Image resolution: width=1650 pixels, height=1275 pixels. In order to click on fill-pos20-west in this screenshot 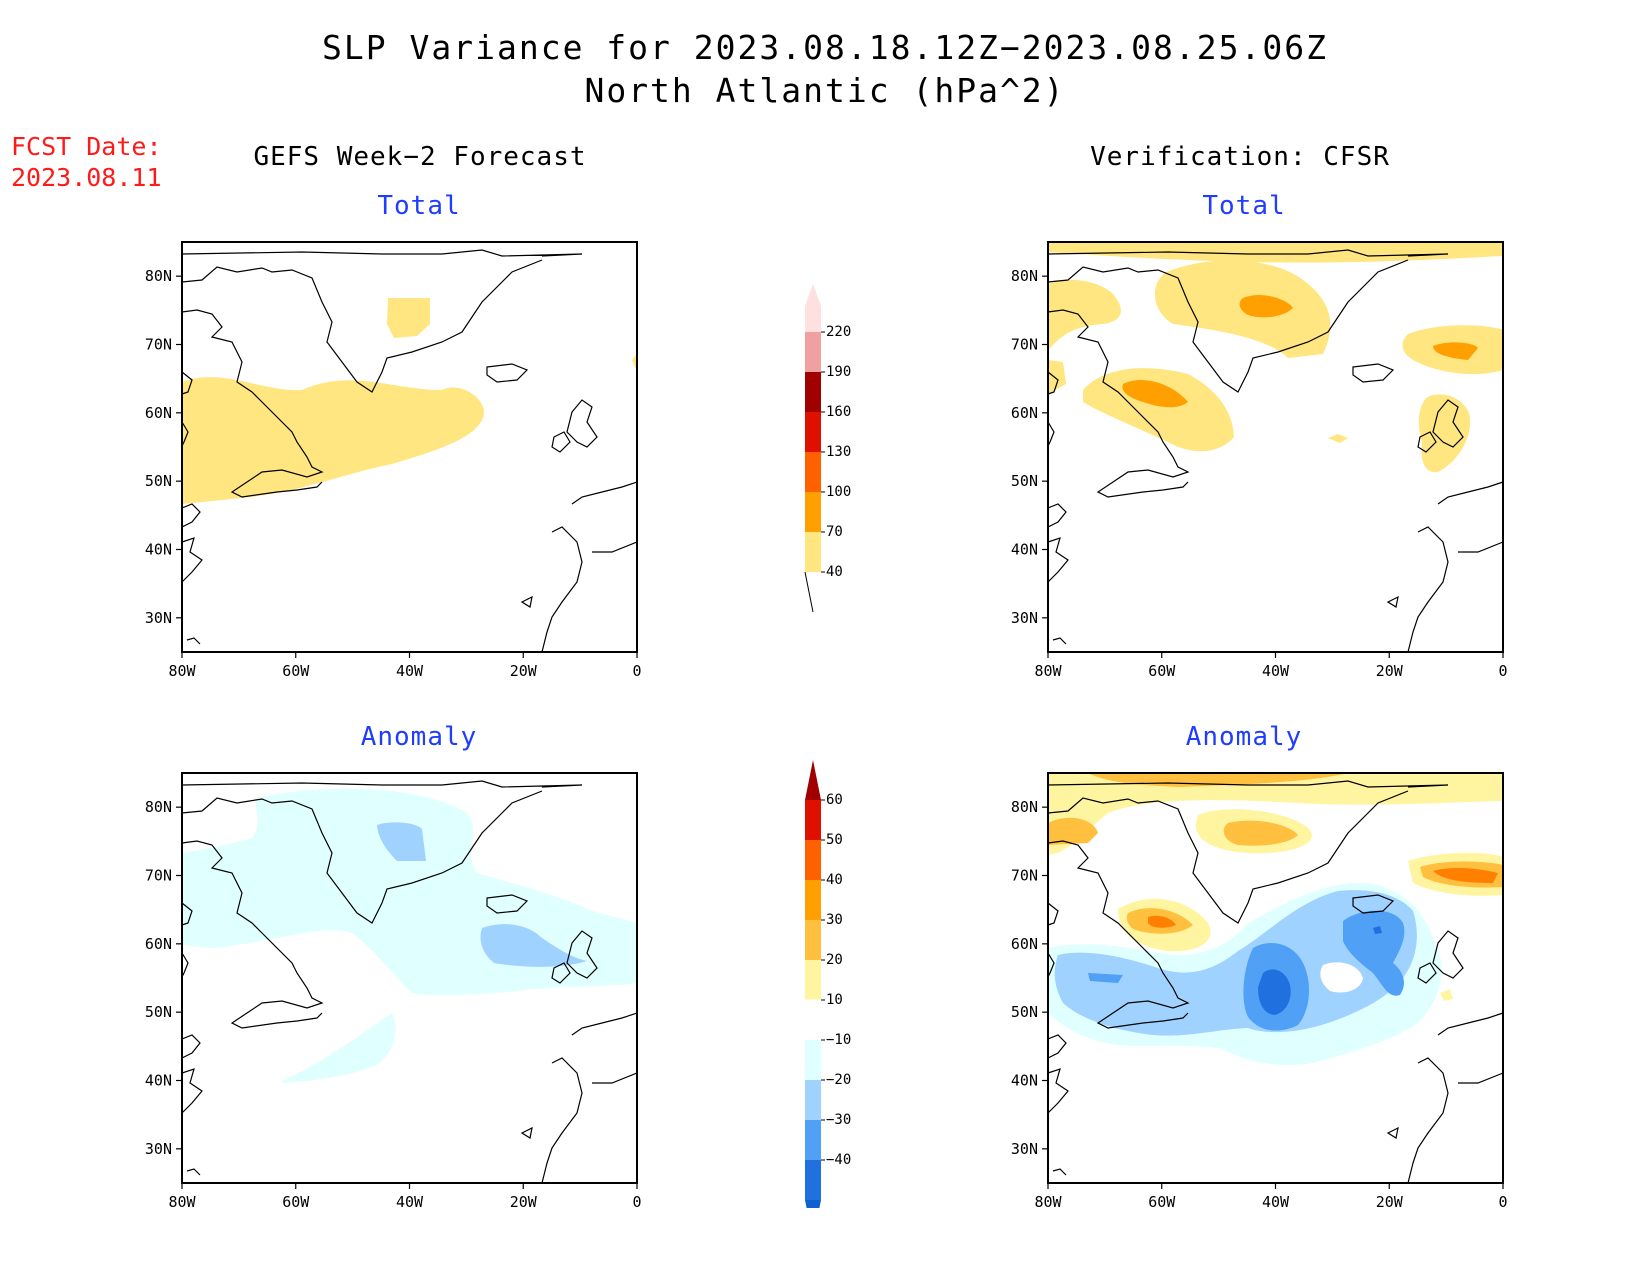, I will do `click(1073, 831)`.